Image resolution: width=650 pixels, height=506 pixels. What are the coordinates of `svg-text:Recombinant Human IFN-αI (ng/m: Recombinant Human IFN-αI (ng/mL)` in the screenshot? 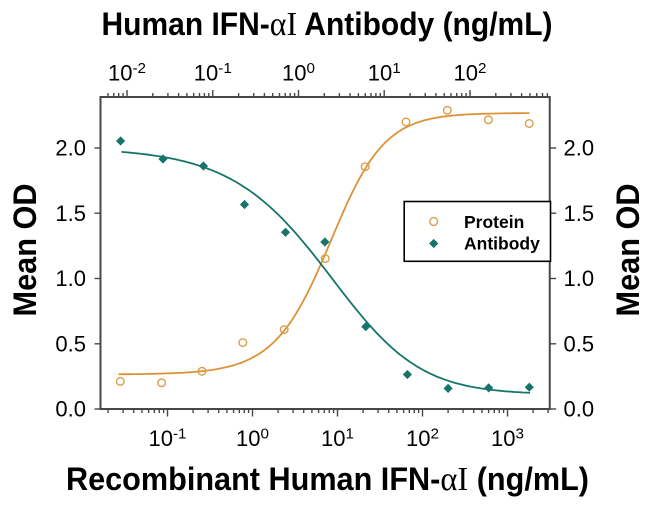 It's located at (327, 479).